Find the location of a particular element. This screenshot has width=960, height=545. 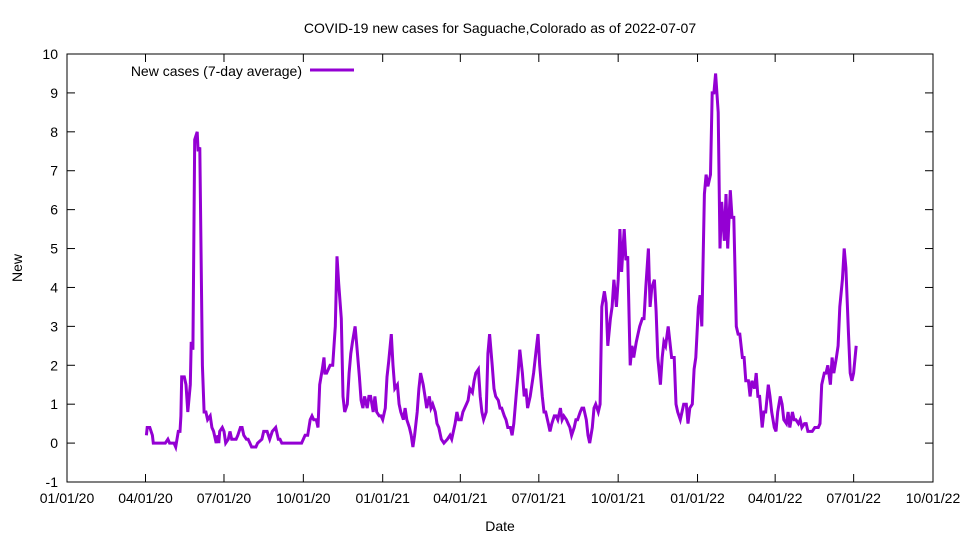

y-tick-label: 7 is located at coordinates (54, 171).